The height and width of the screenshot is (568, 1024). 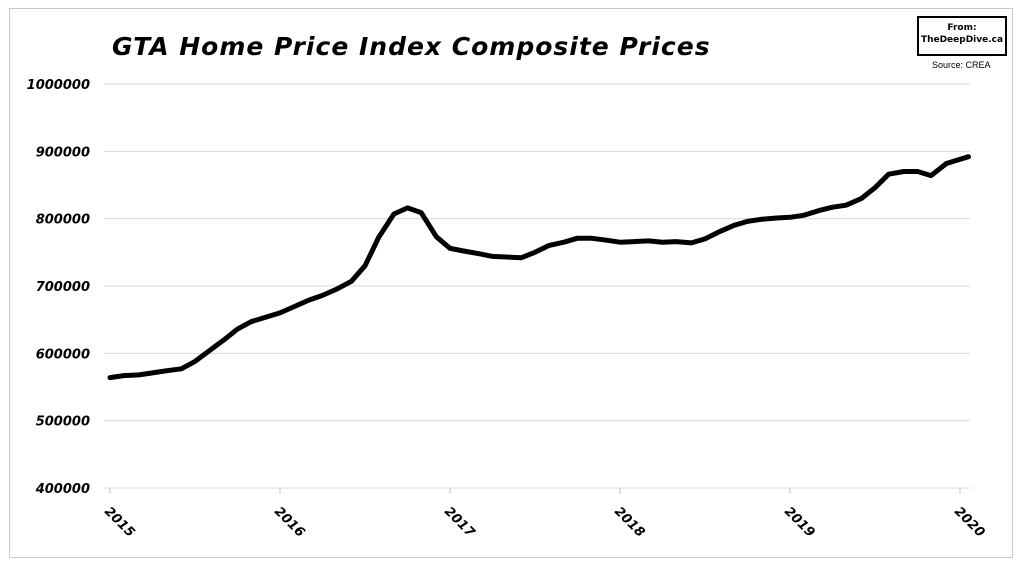 What do you see at coordinates (799, 522) in the screenshot?
I see `x-tick-label: 2019` at bounding box center [799, 522].